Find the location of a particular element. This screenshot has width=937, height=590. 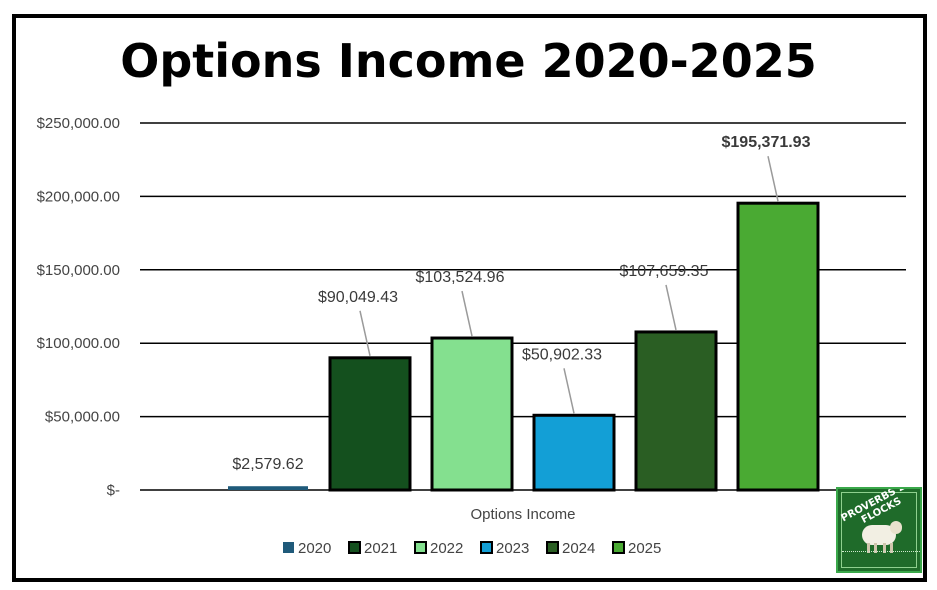

data-label-2023: $50,902.33 is located at coordinates (562, 354).